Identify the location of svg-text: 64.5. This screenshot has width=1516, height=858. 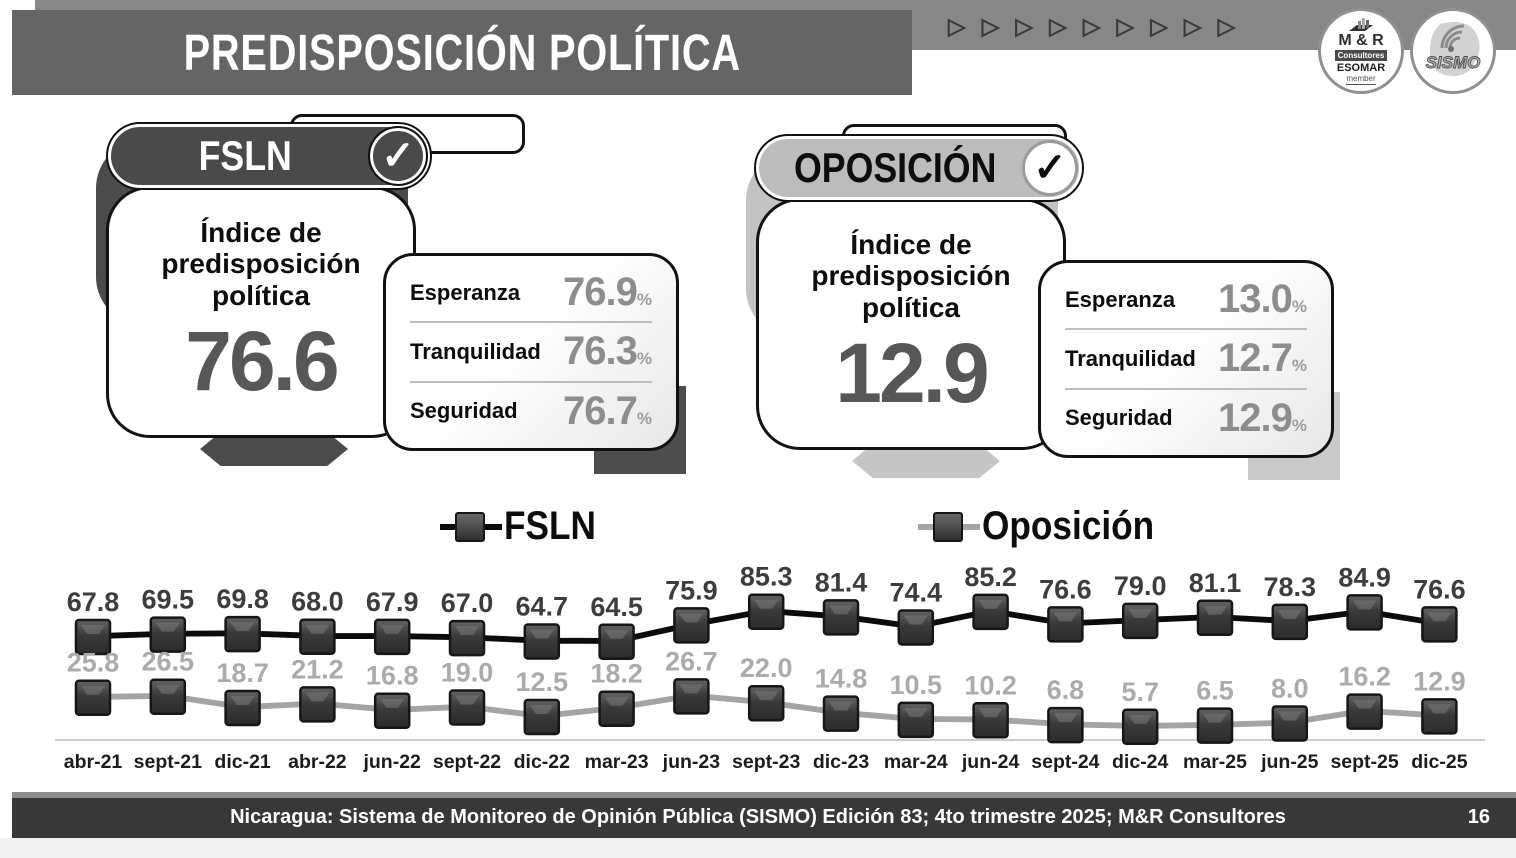
(616, 607).